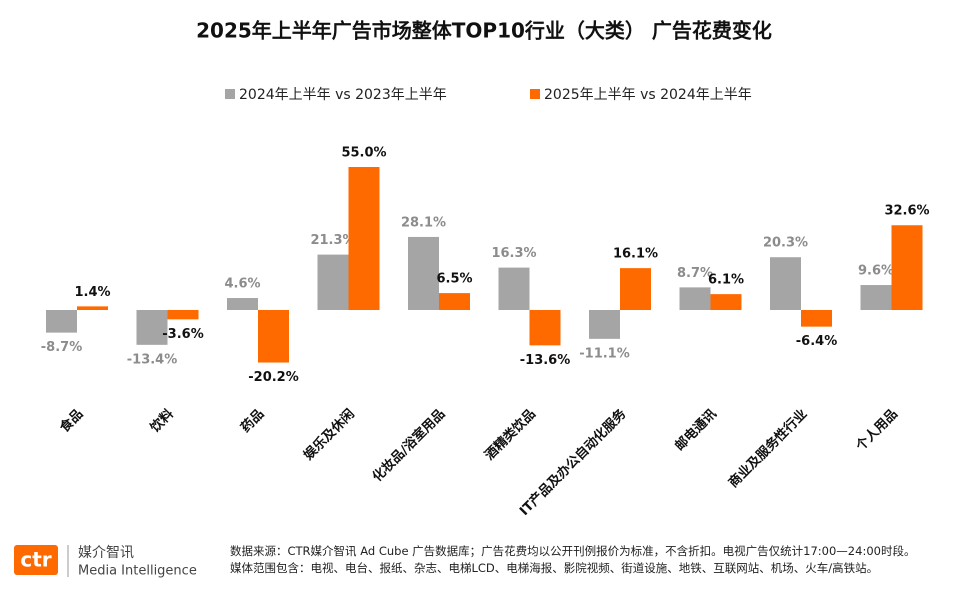  What do you see at coordinates (604, 353) in the screenshot?
I see `value-label: -11.1%` at bounding box center [604, 353].